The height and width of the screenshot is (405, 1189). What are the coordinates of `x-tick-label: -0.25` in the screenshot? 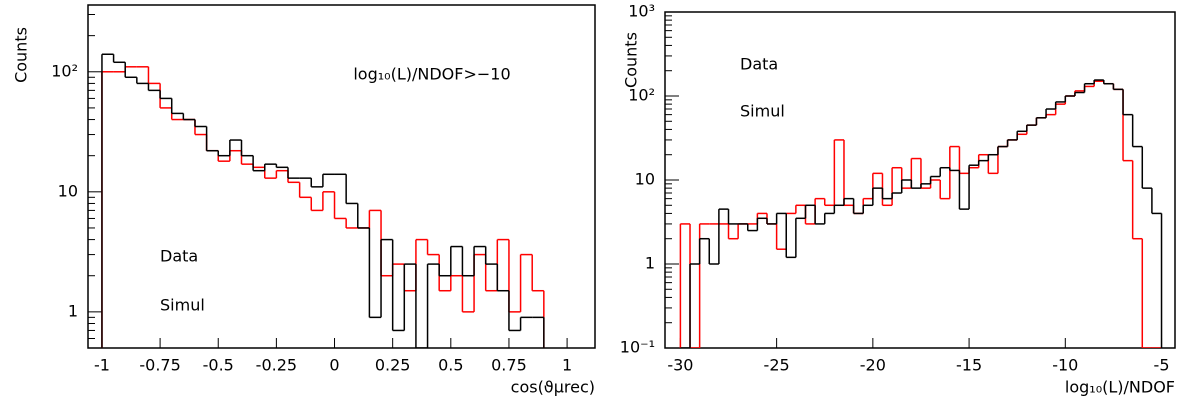 It's located at (276, 365).